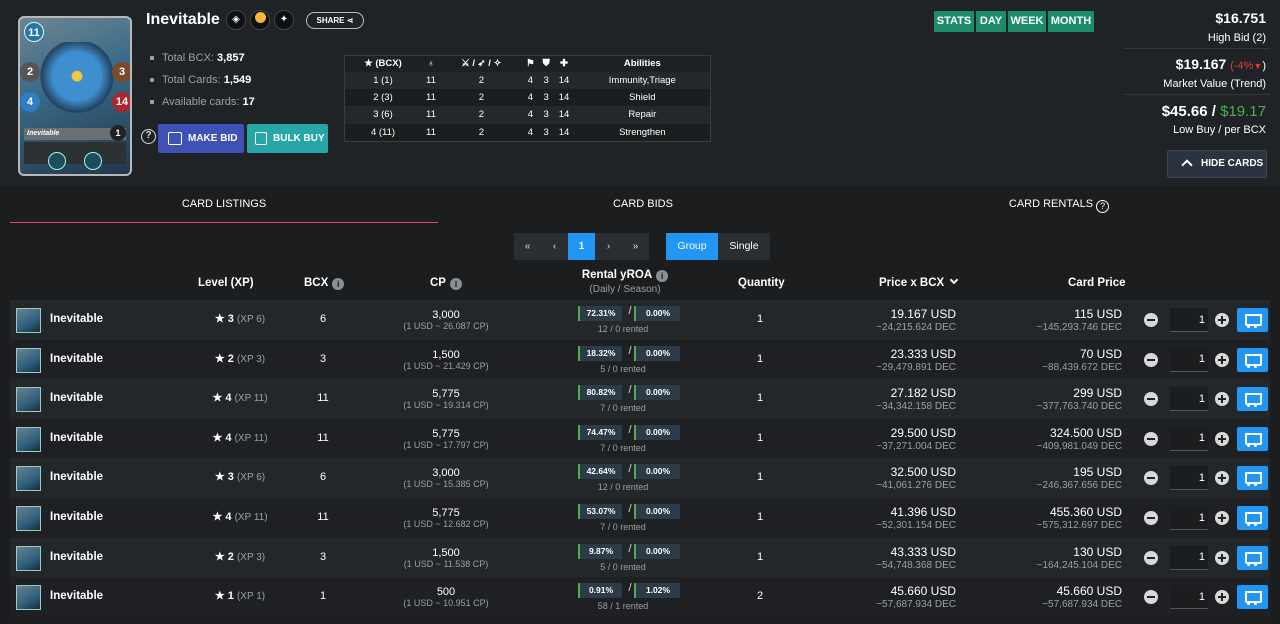 This screenshot has width=1280, height=624. Describe the element at coordinates (643, 204) in the screenshot. I see `tab-card-bids: CARD BIDS` at that location.